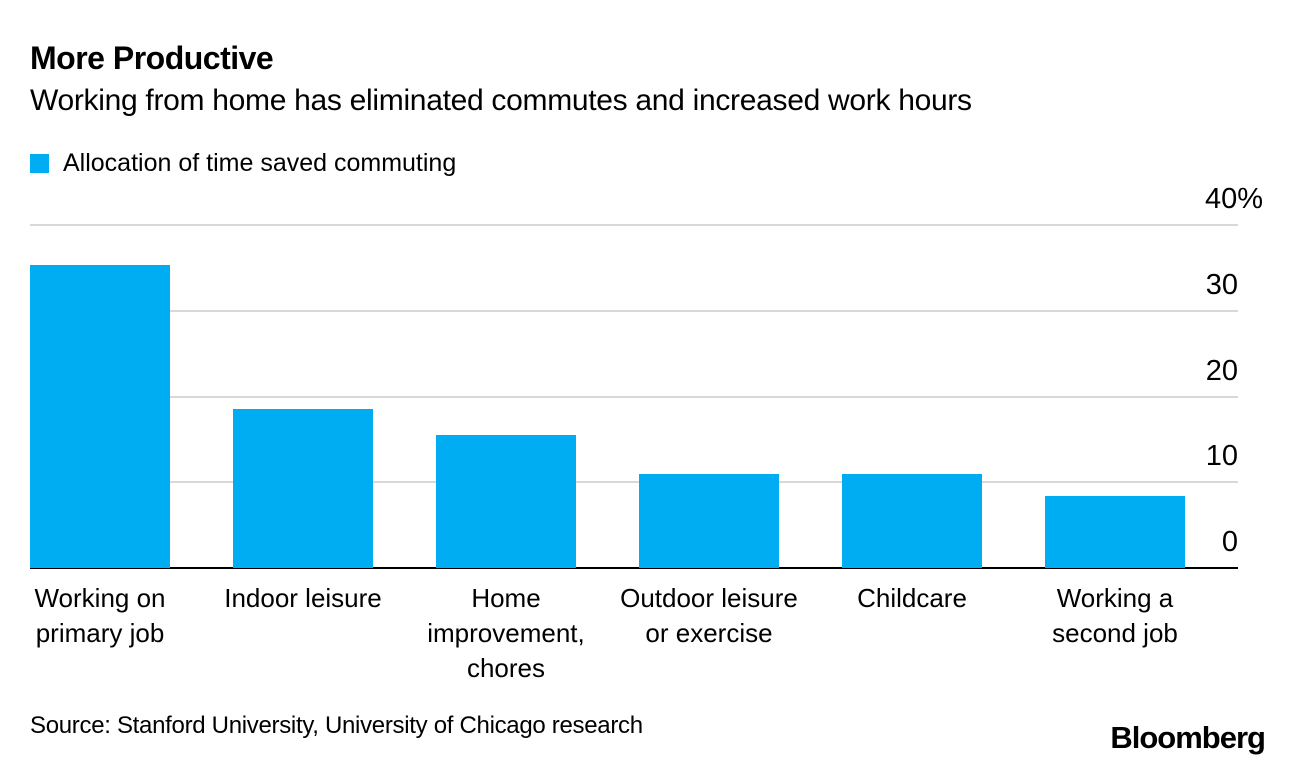 The height and width of the screenshot is (764, 1292). I want to click on y-axis-tick-label: 40%, so click(1233, 199).